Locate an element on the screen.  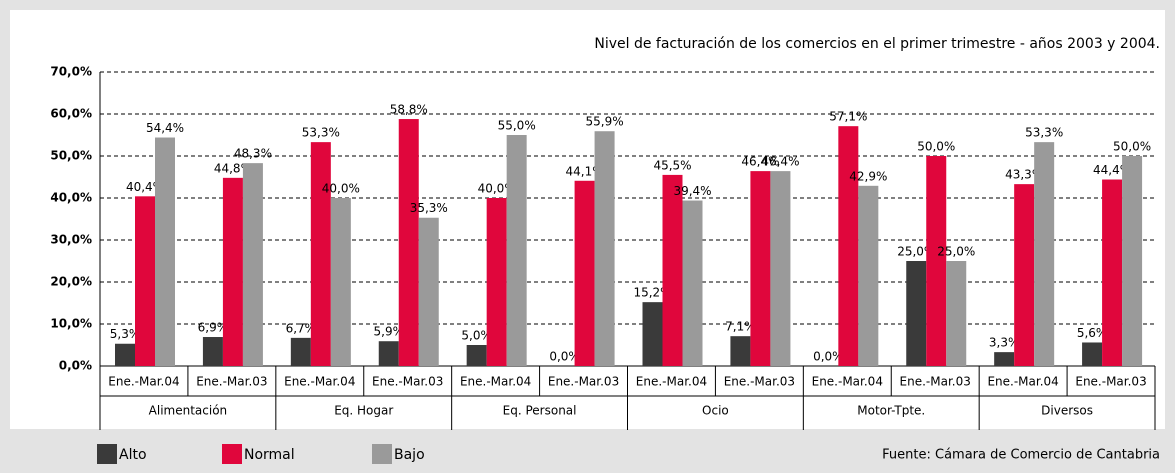
y-tick-label: 40,0% is located at coordinates (71, 198).